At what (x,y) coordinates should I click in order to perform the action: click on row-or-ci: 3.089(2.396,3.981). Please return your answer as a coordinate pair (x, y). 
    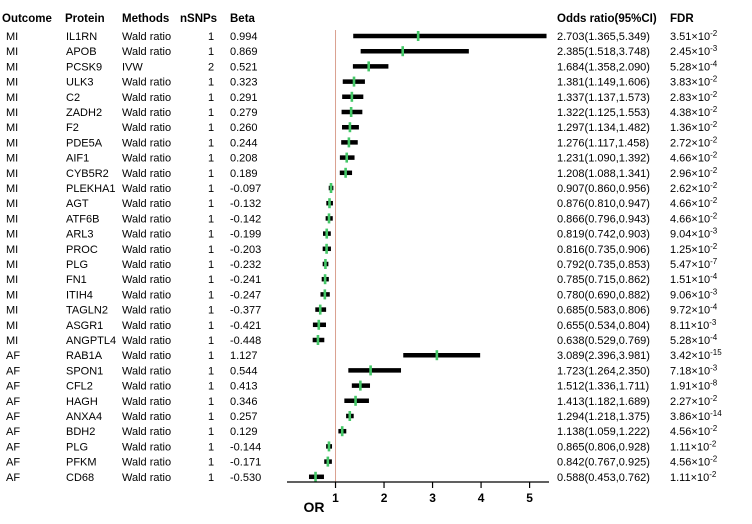
    Looking at the image, I should click on (603, 356).